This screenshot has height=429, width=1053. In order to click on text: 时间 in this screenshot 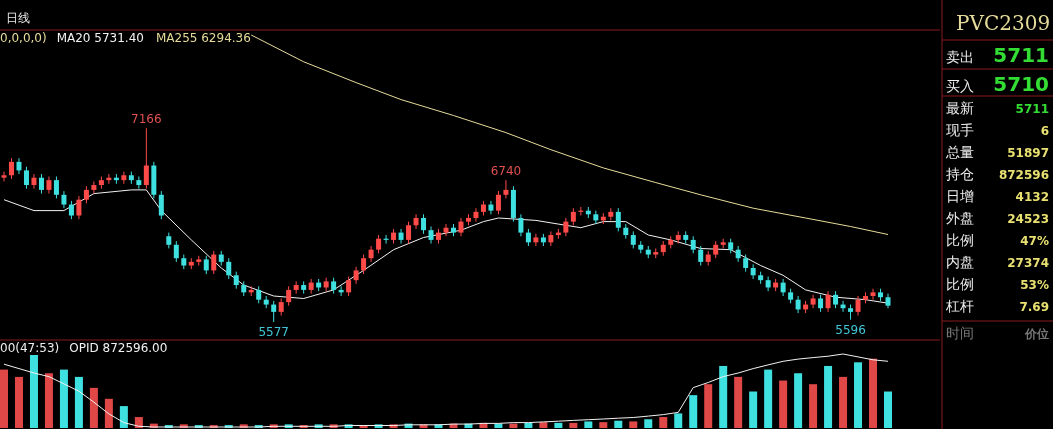, I will do `click(960, 333)`.